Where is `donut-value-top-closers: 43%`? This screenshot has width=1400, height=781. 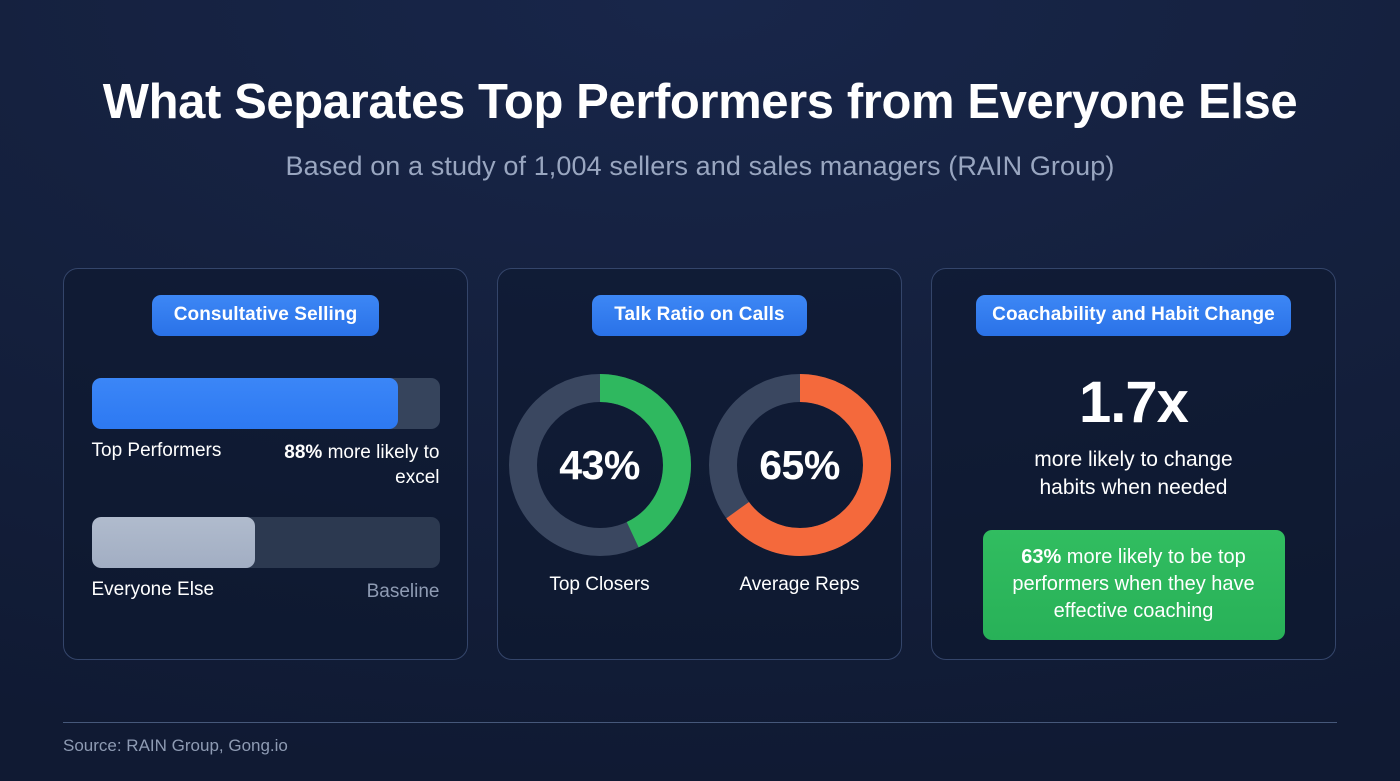 donut-value-top-closers: 43% is located at coordinates (599, 464).